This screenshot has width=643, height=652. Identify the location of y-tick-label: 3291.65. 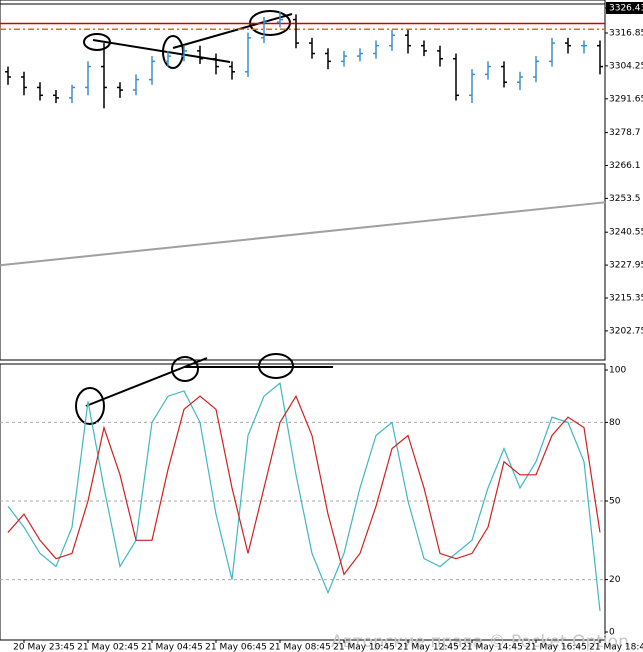
(626, 99).